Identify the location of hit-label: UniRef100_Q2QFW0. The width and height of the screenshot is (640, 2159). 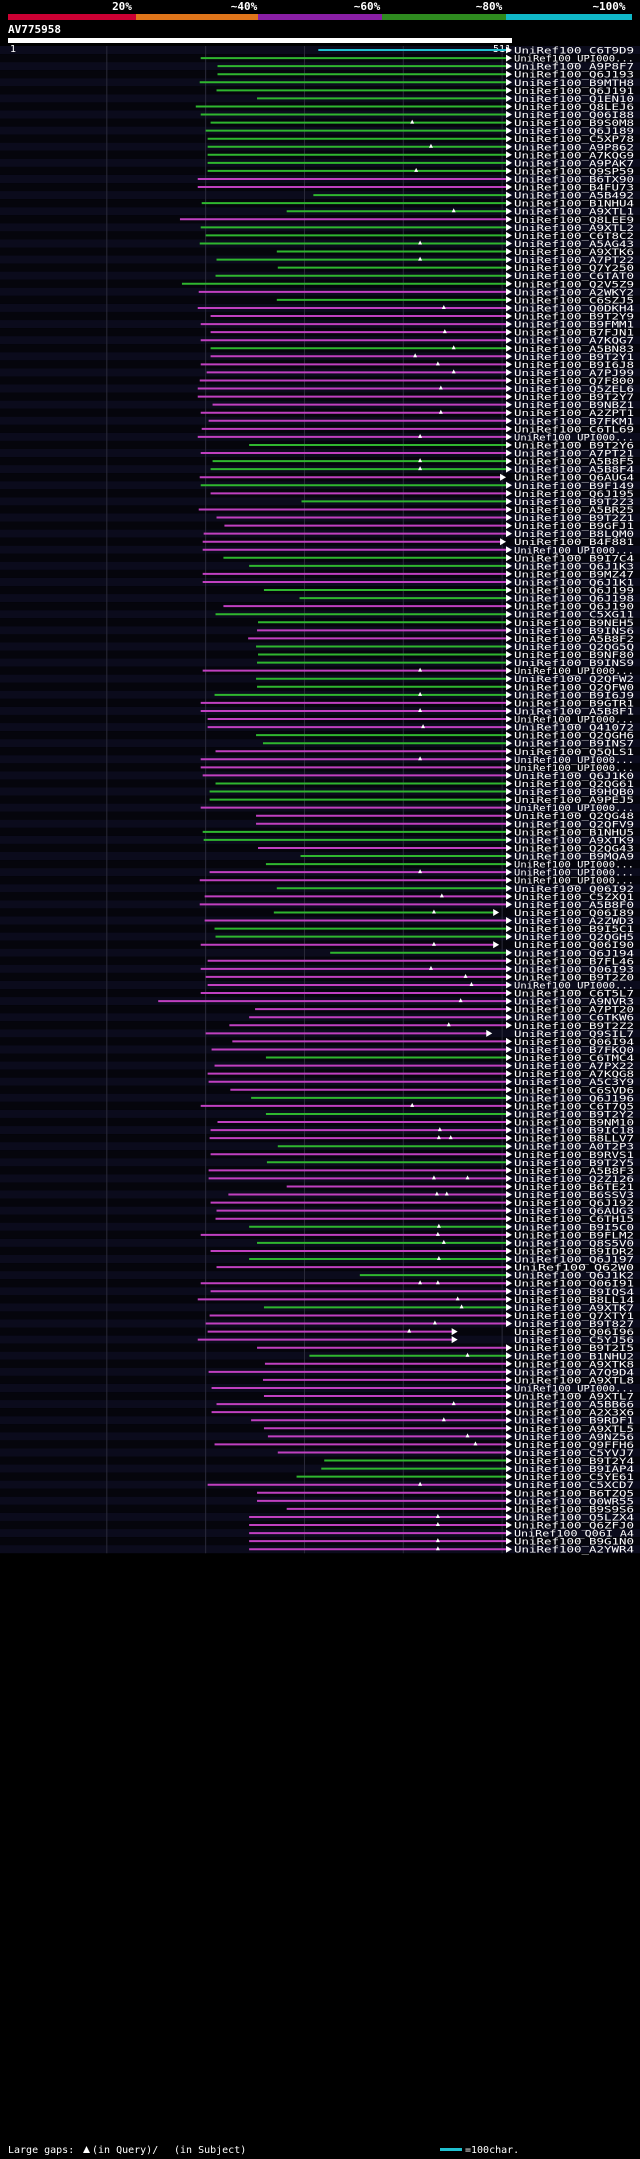
(574, 688).